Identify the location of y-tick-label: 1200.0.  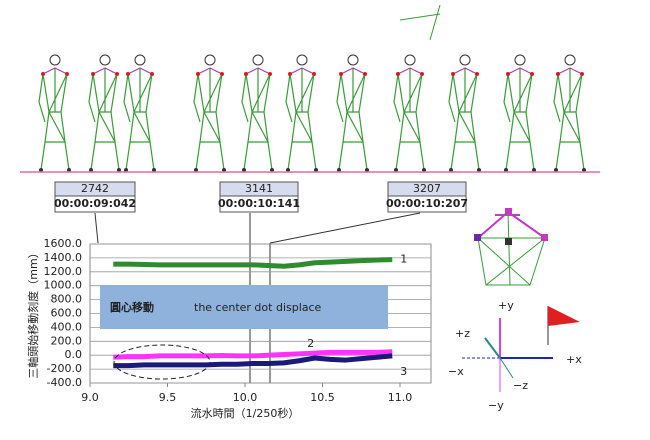
(63, 271).